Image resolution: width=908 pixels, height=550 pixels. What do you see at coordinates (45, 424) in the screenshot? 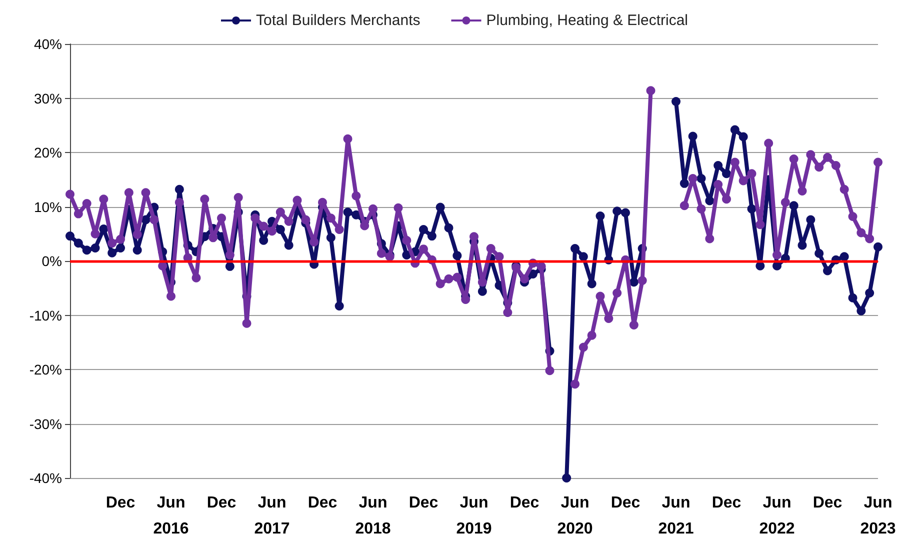
I see `y-tick-label: -30%` at bounding box center [45, 424].